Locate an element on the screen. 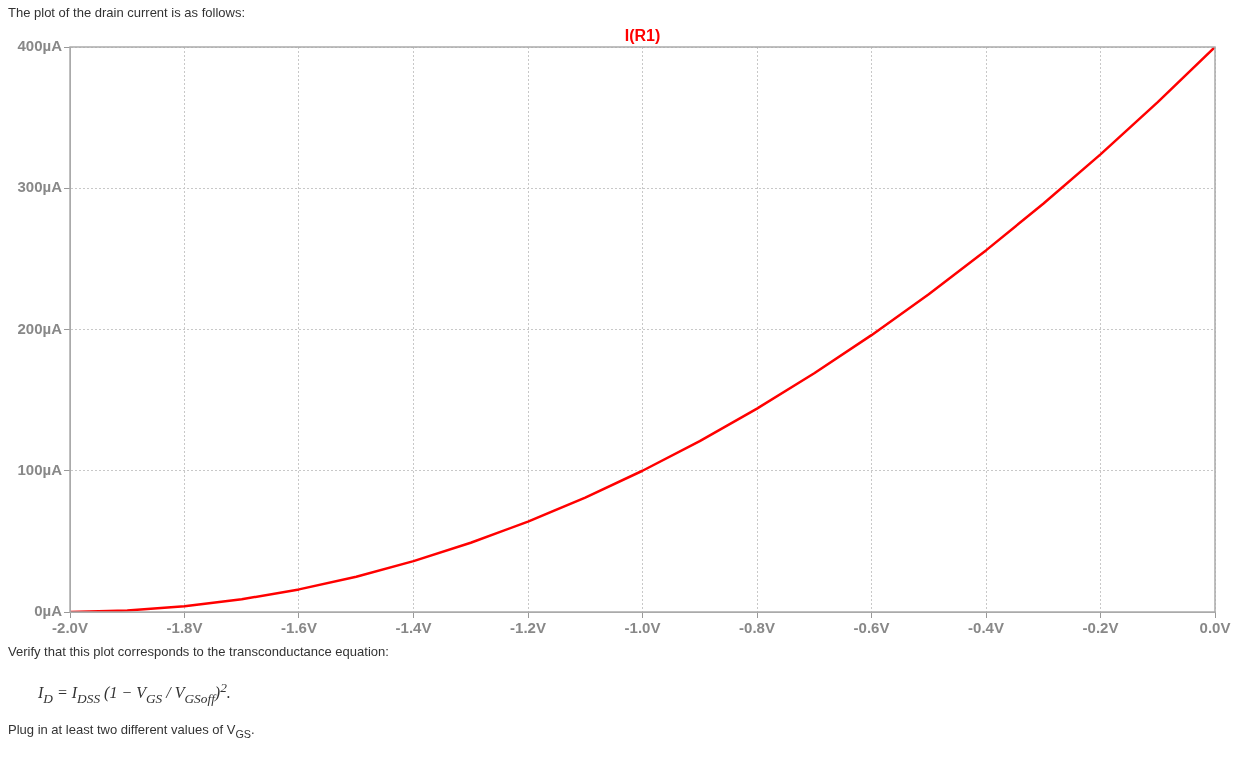 This screenshot has width=1249, height=768. y-tick-label: 200µA is located at coordinates (40, 328).